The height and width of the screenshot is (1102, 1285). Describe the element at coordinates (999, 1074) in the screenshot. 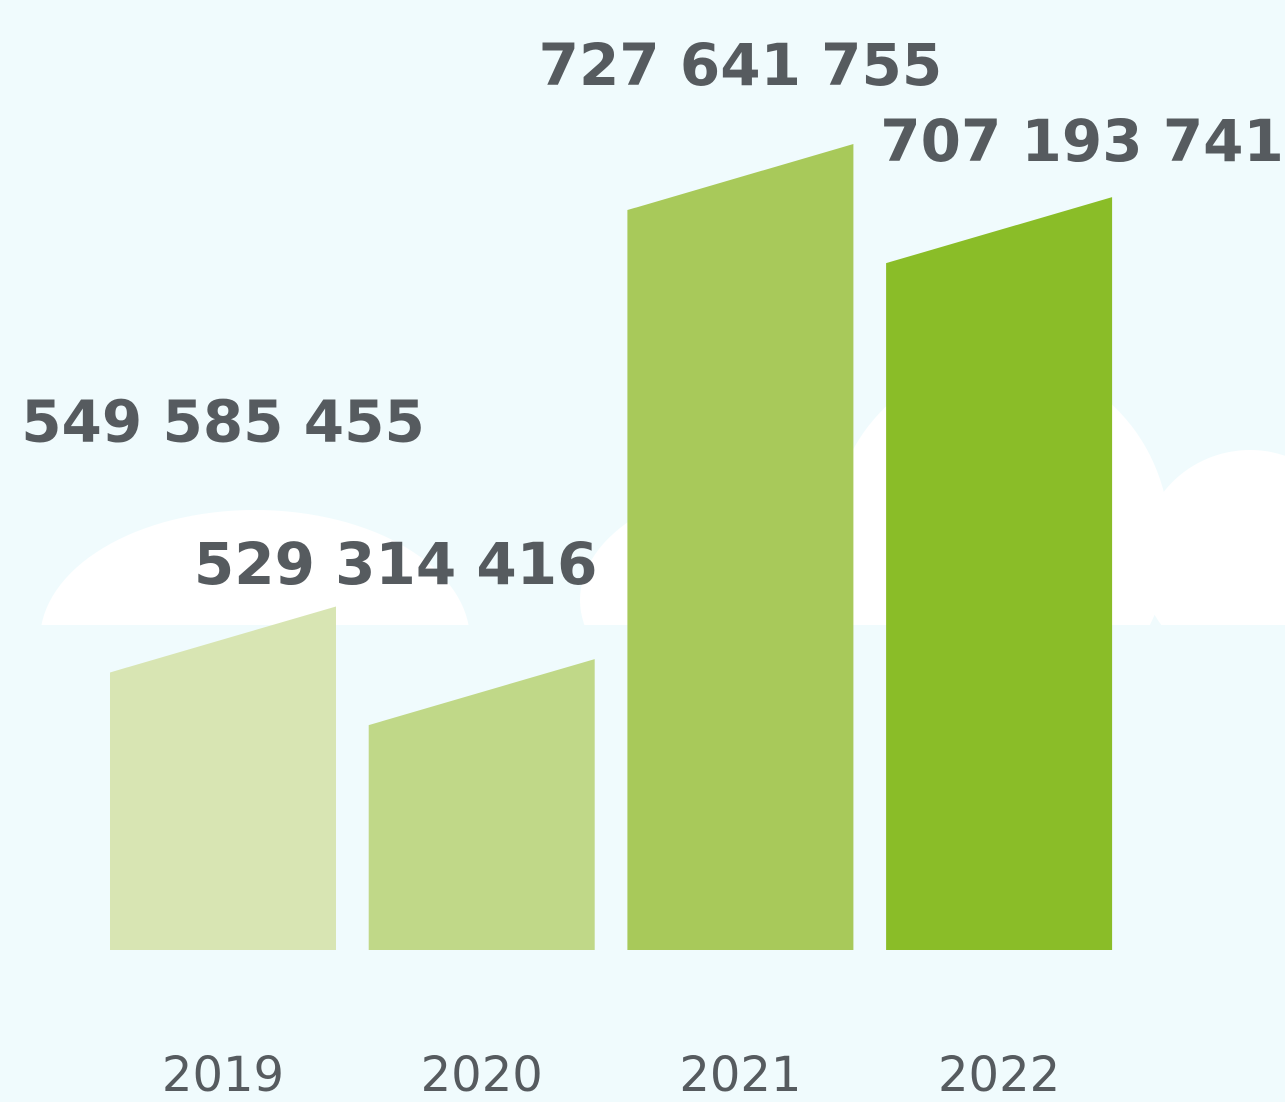

I see `x-tick-label: 2022` at that location.